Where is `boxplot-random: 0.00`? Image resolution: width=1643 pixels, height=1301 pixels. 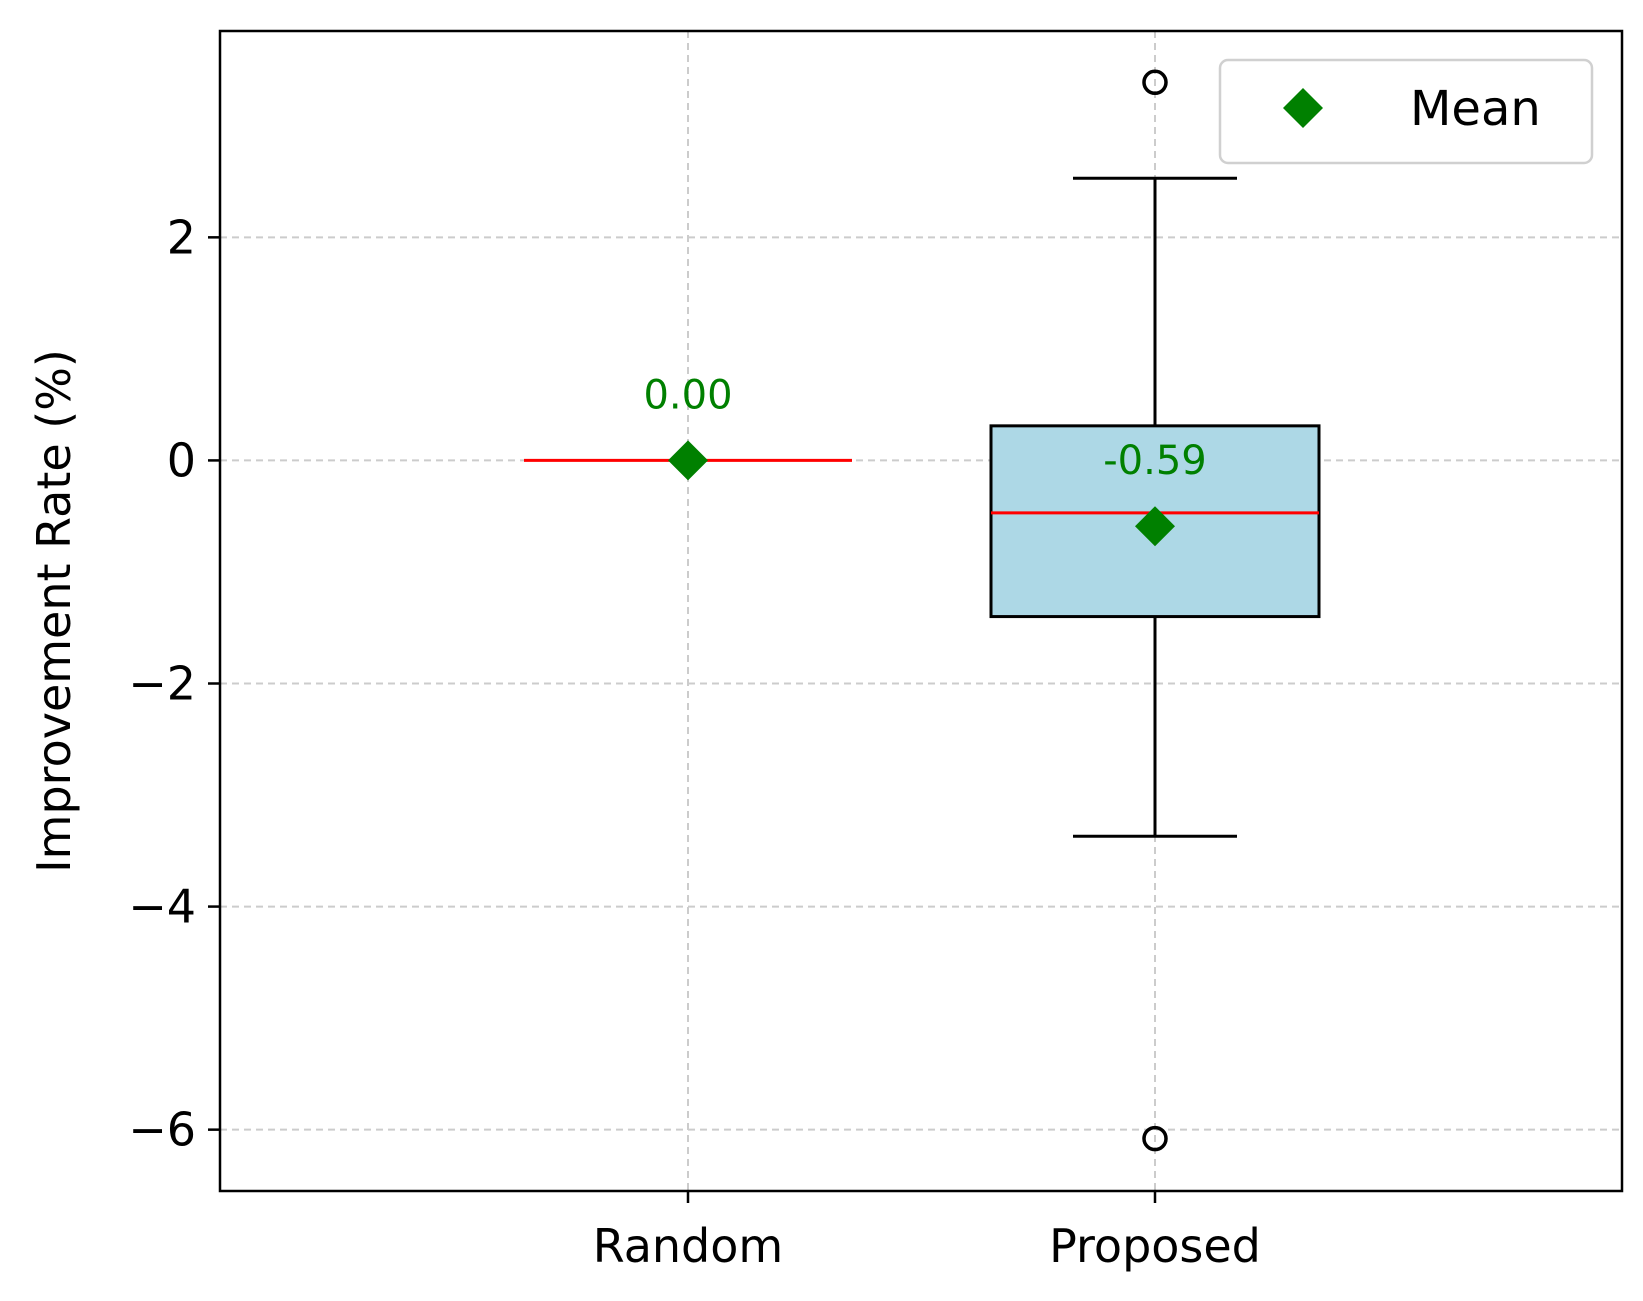 boxplot-random: 0.00 is located at coordinates (688, 426).